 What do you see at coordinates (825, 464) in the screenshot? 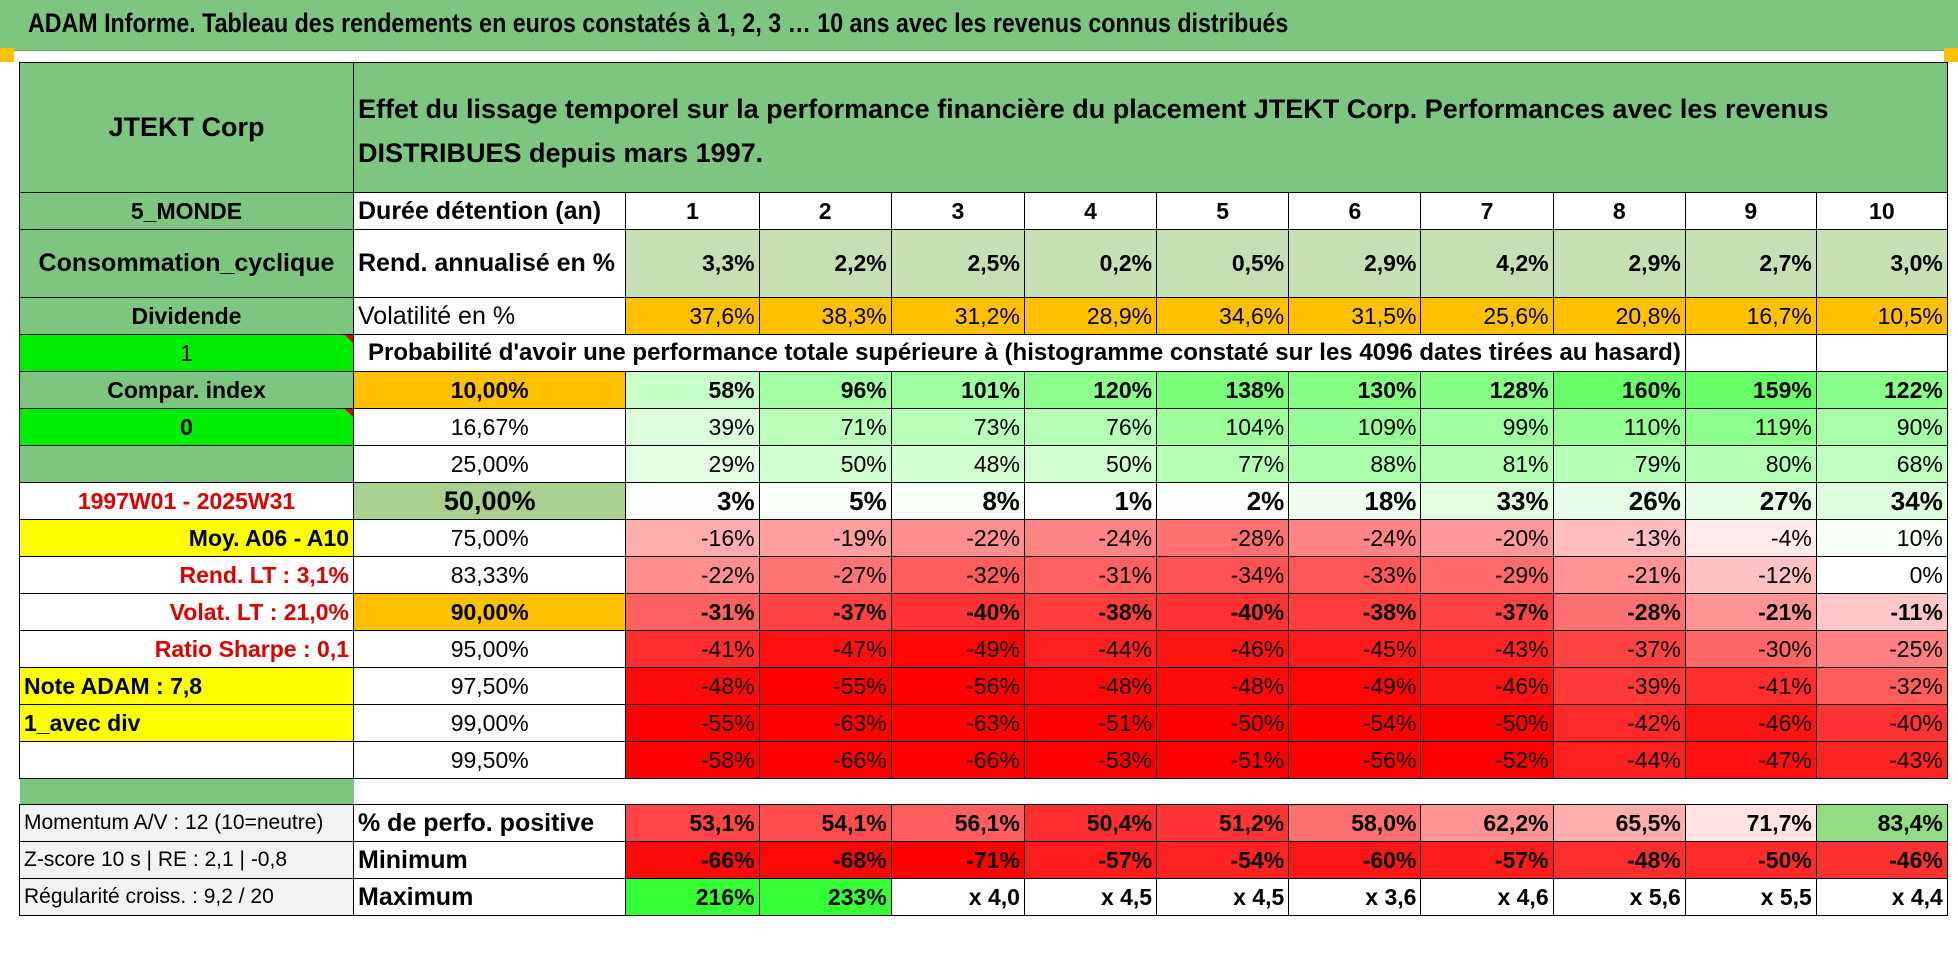
I see `prob-value: 50%` at bounding box center [825, 464].